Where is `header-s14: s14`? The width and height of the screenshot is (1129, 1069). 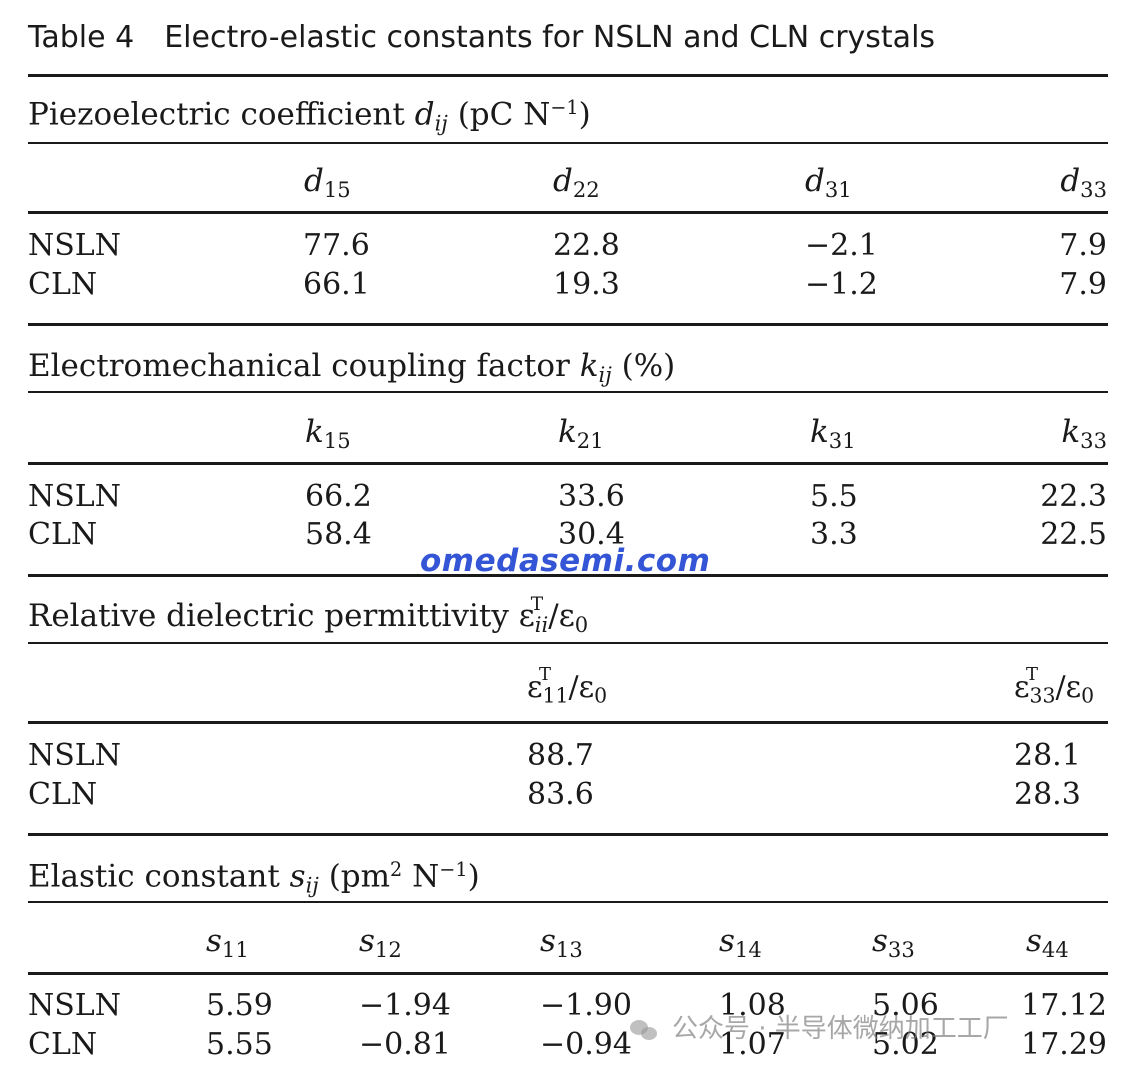 header-s14: s14 is located at coordinates (740, 942).